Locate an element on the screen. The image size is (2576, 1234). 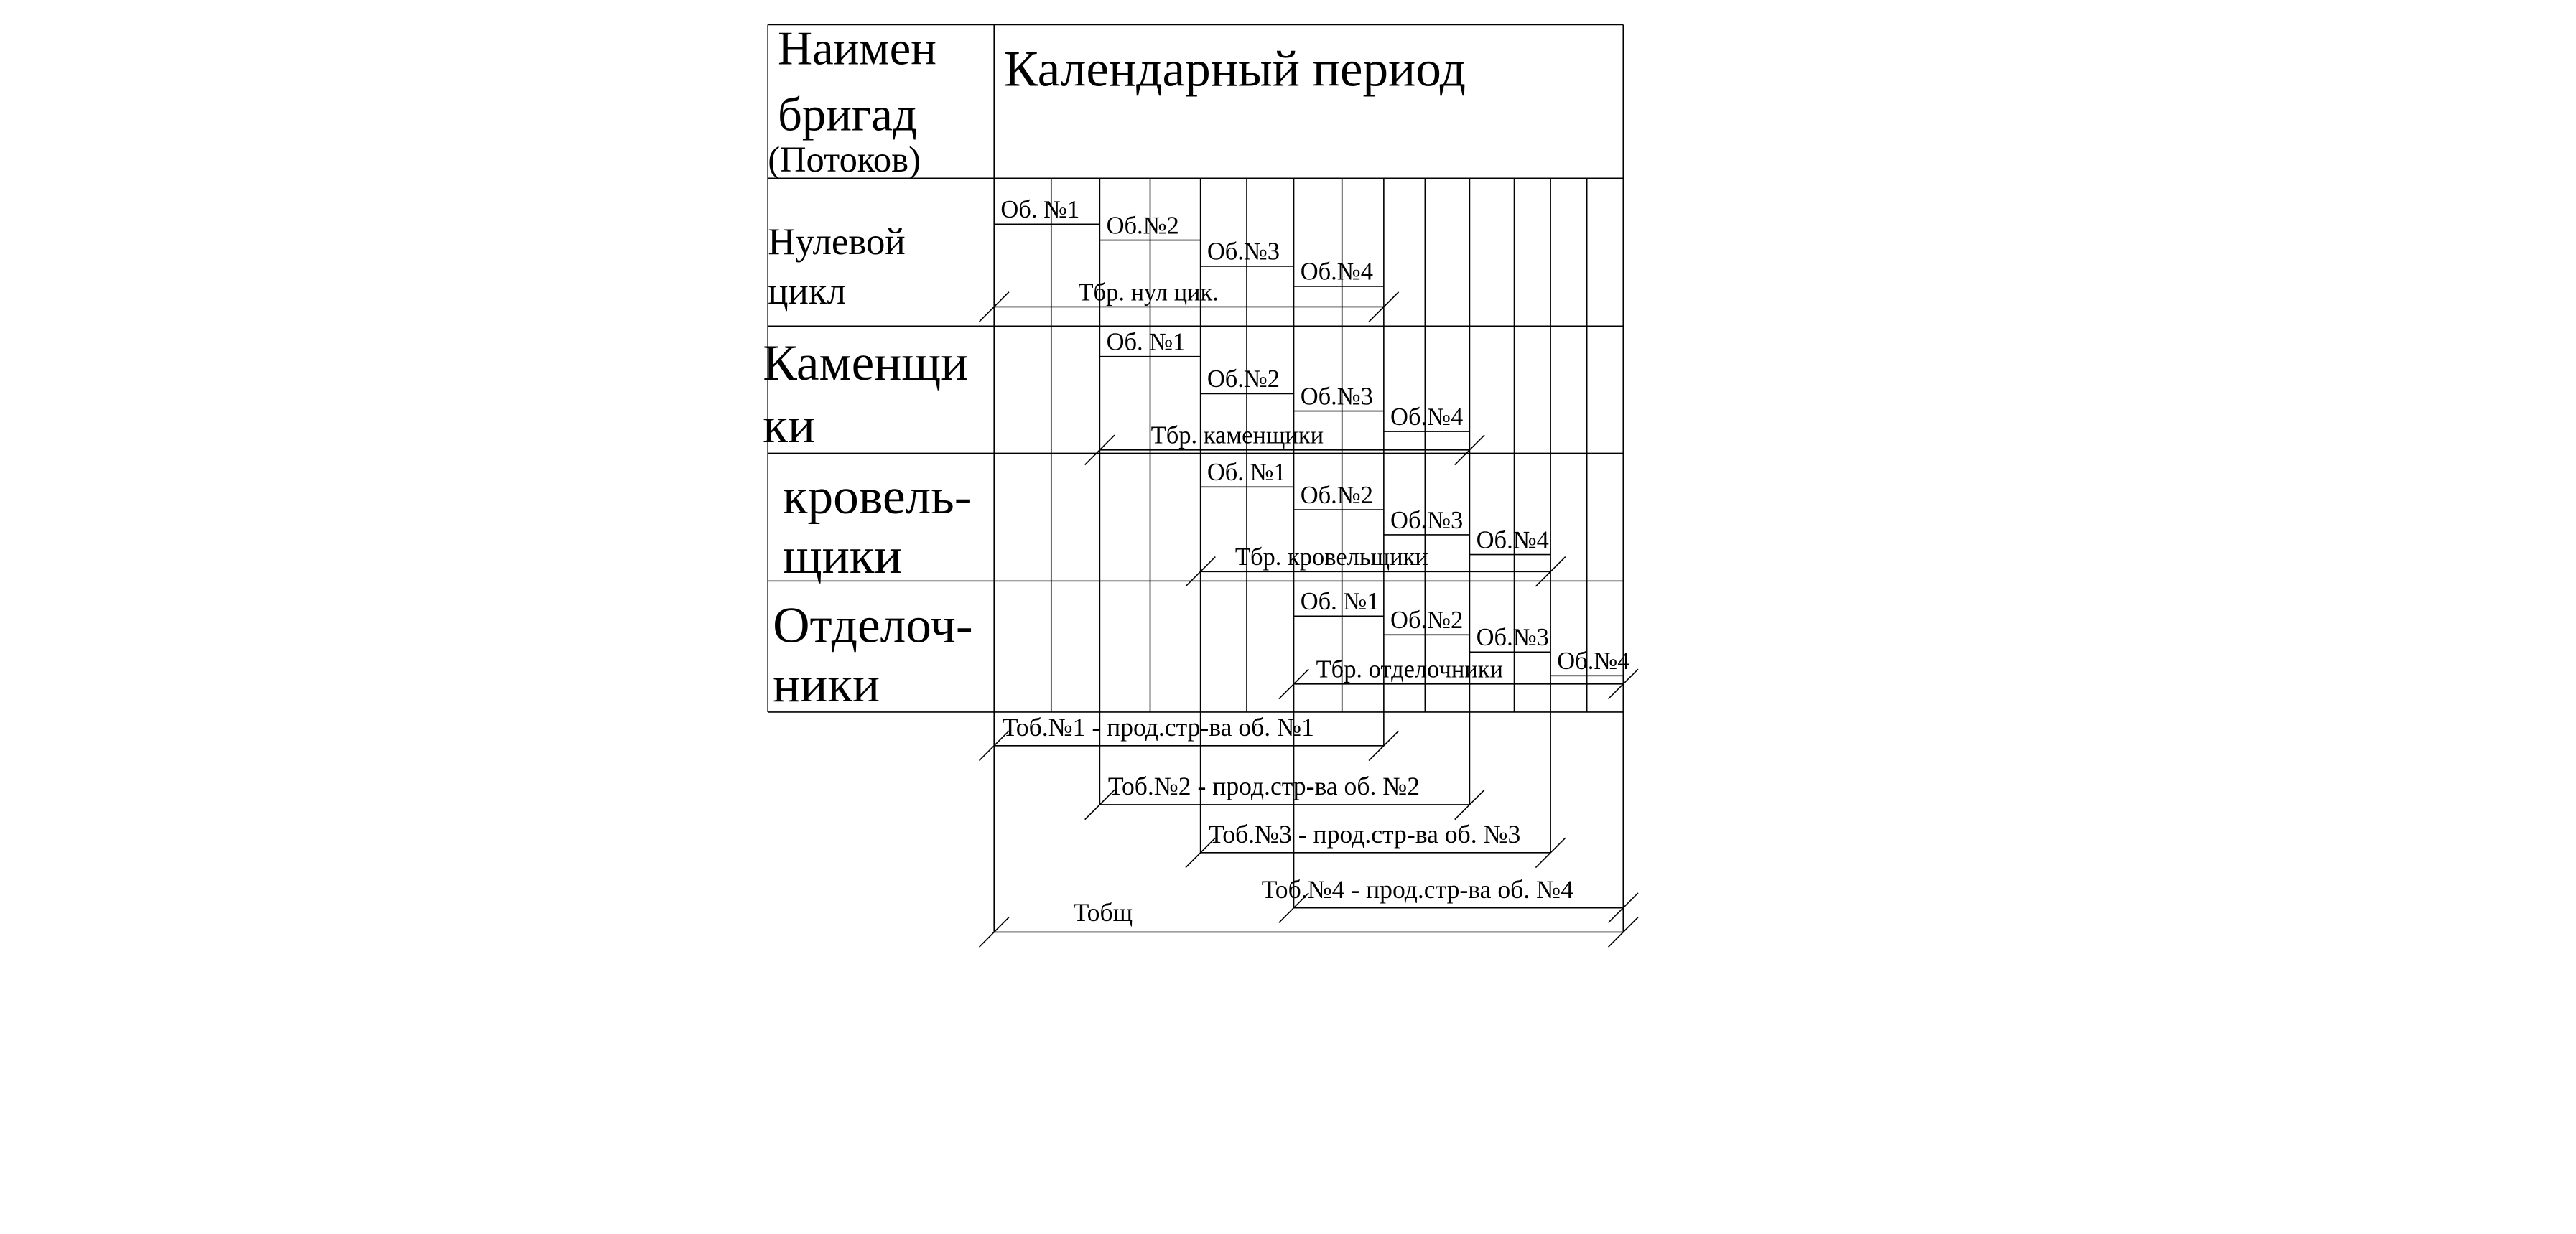
brigade-duration-label: Тбр. отделочники is located at coordinates (1409, 669).